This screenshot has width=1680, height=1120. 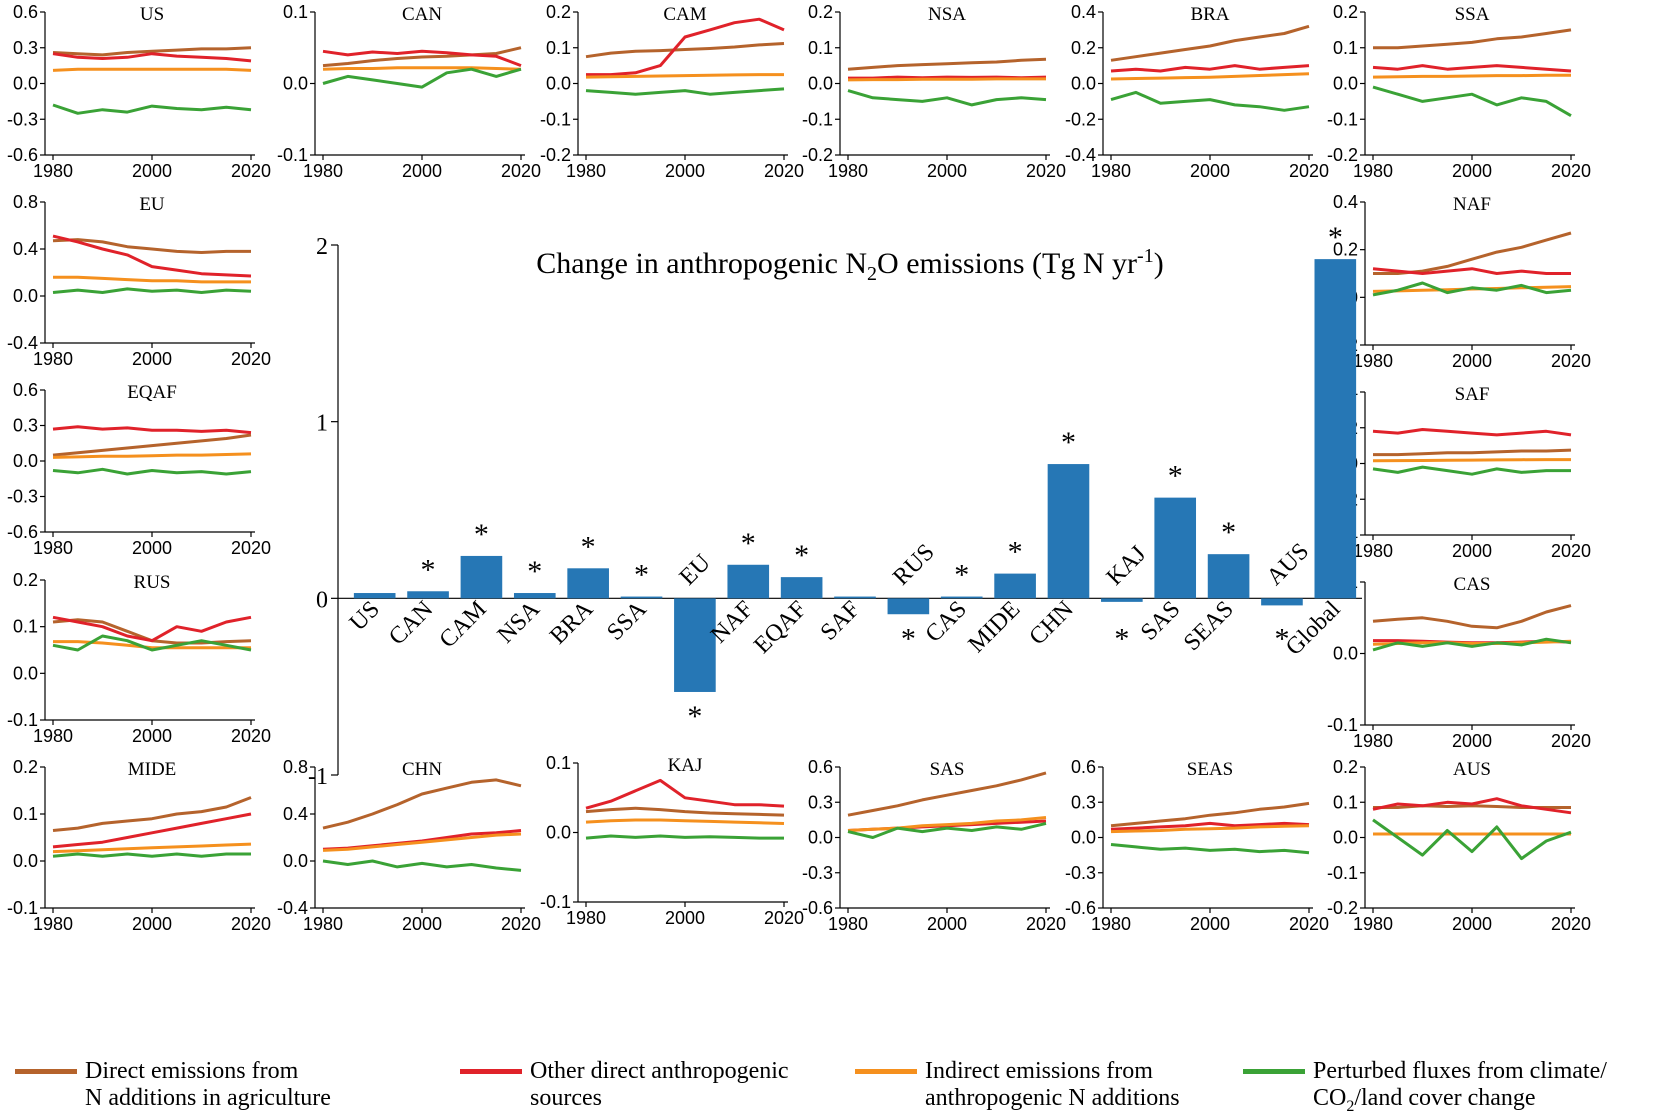 What do you see at coordinates (659, 1085) in the screenshot?
I see `legend-text-other-direct: Other direct anthropogenic sources` at bounding box center [659, 1085].